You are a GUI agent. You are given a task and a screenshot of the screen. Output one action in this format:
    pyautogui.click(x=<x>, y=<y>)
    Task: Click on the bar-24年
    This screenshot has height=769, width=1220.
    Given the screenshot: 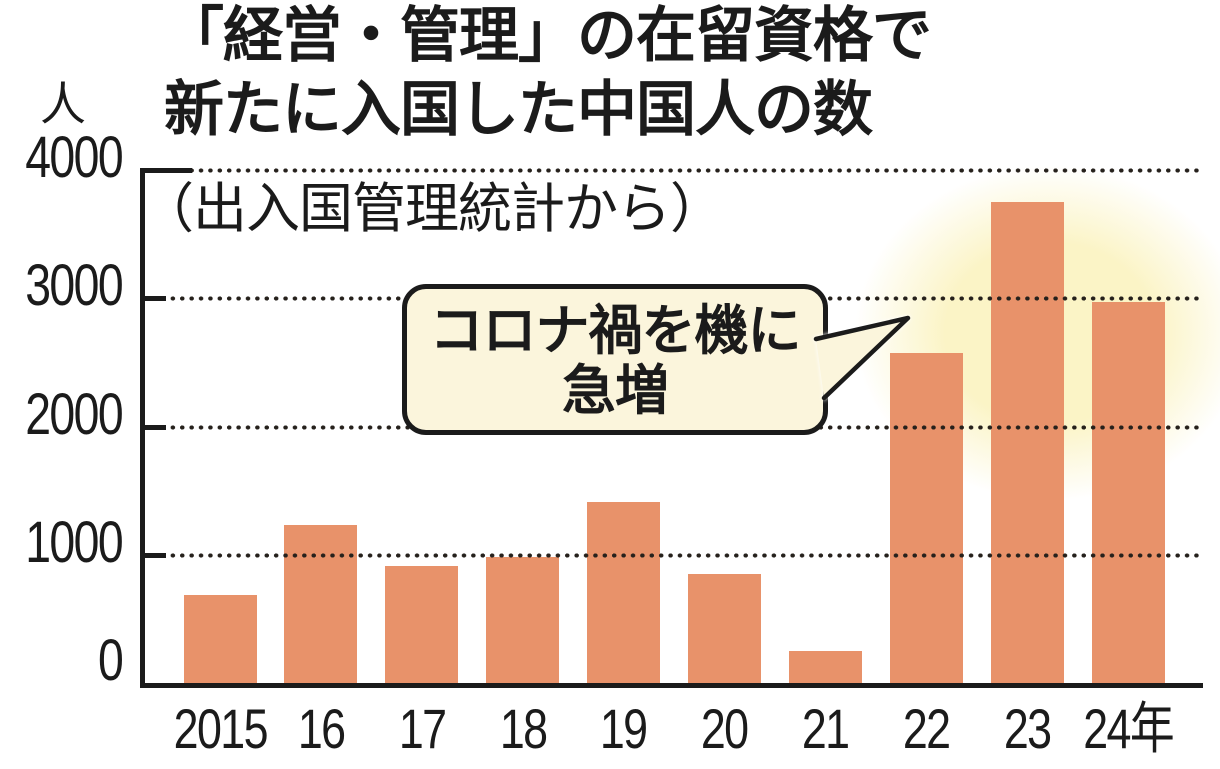 What is the action you would take?
    pyautogui.click(x=1128, y=492)
    